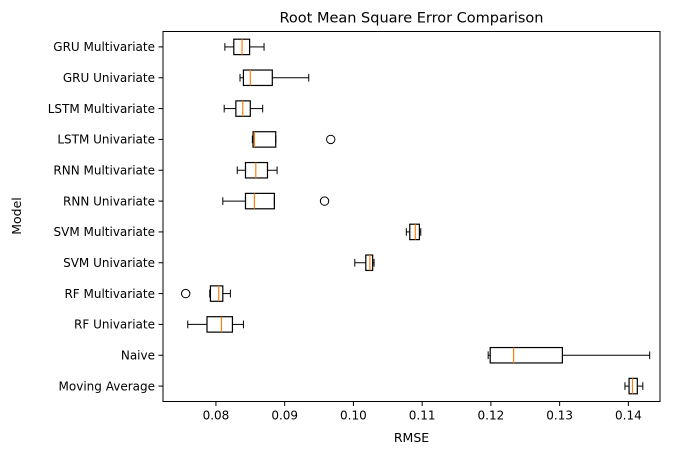  I want to click on box-gru-univariate, so click(257, 78).